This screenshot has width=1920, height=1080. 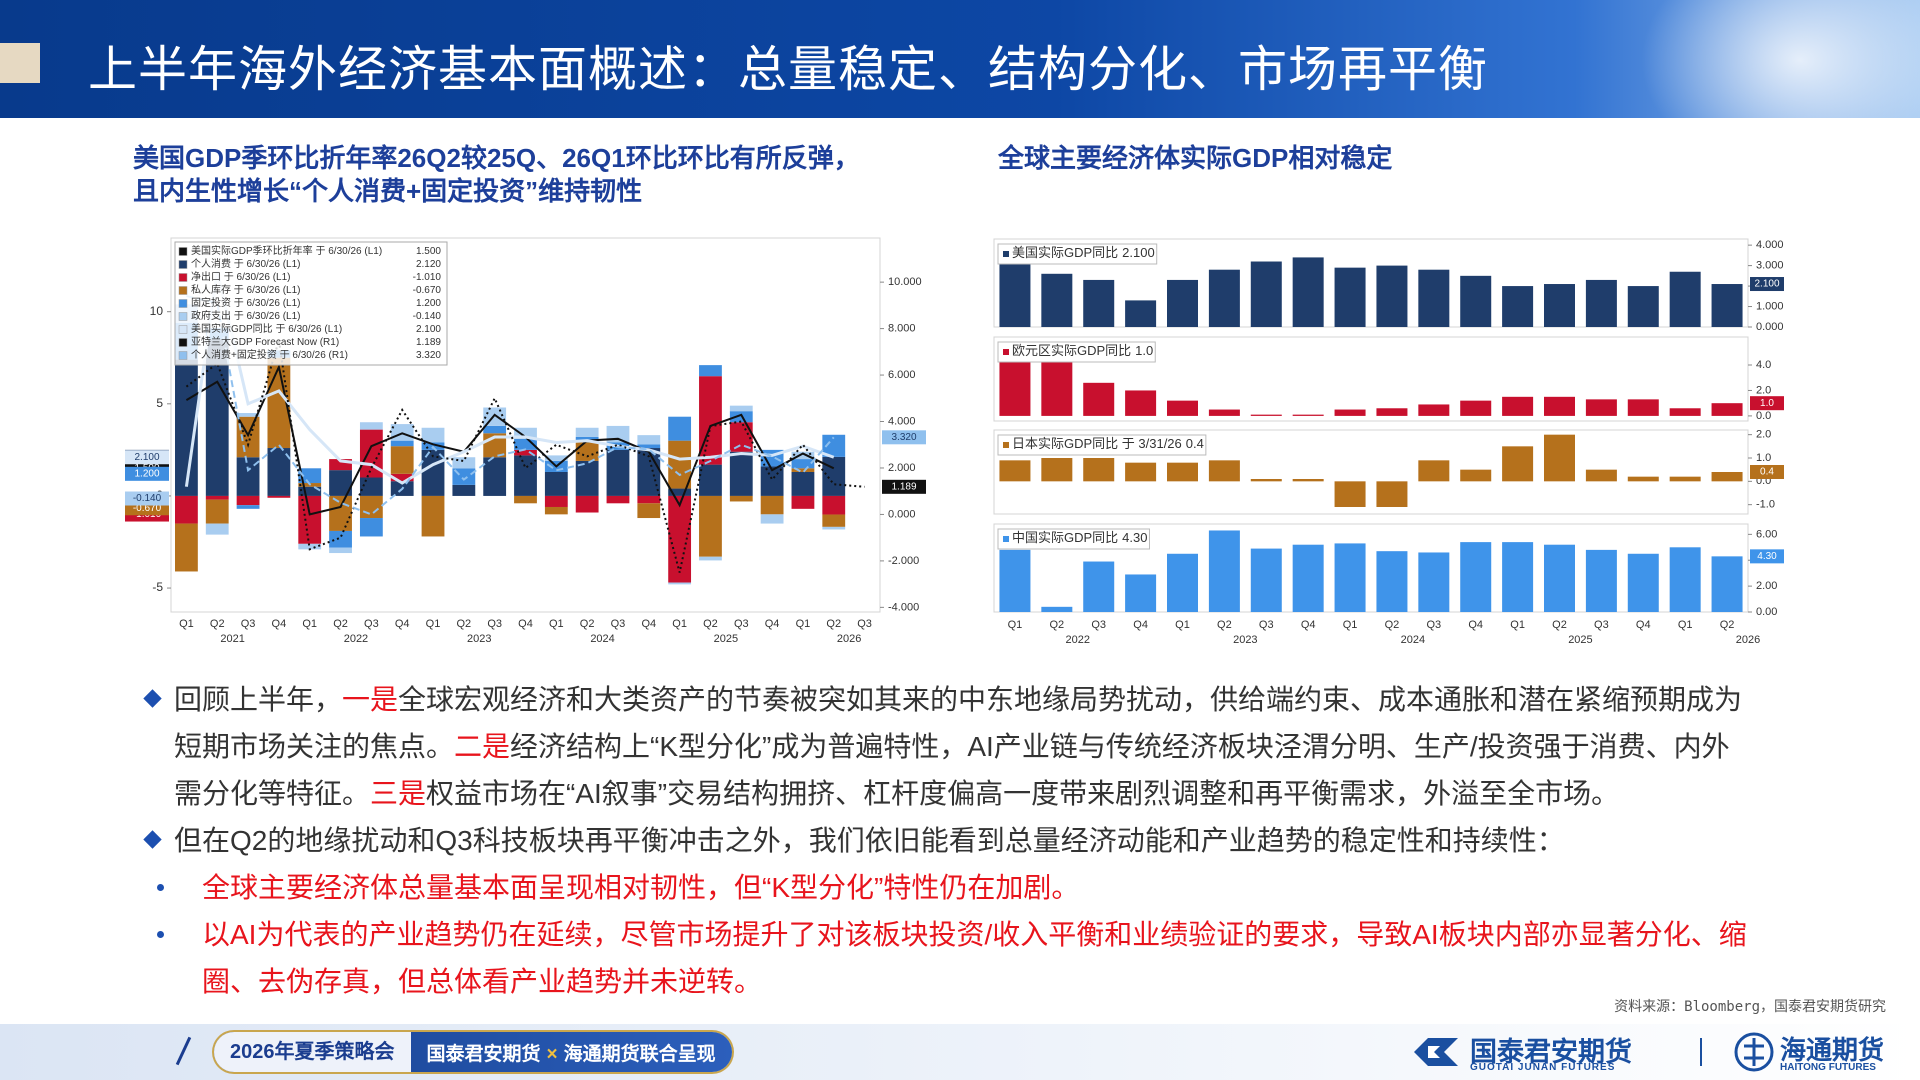 I want to click on panel-name: 欧元区实际GDP同比, so click(x=1071, y=350).